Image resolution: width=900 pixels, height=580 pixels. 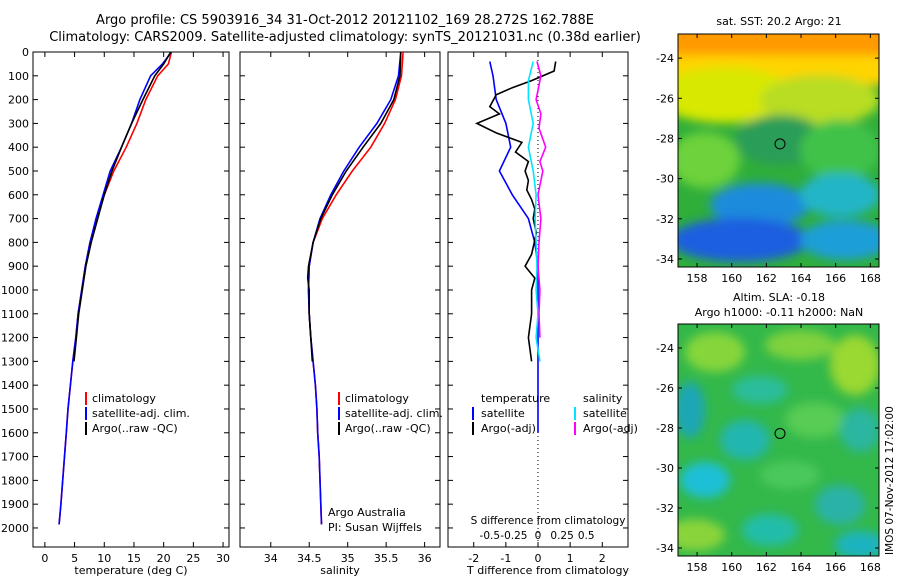 What do you see at coordinates (514, 247) in the screenshot?
I see `series-line-temperature-satellite` at bounding box center [514, 247].